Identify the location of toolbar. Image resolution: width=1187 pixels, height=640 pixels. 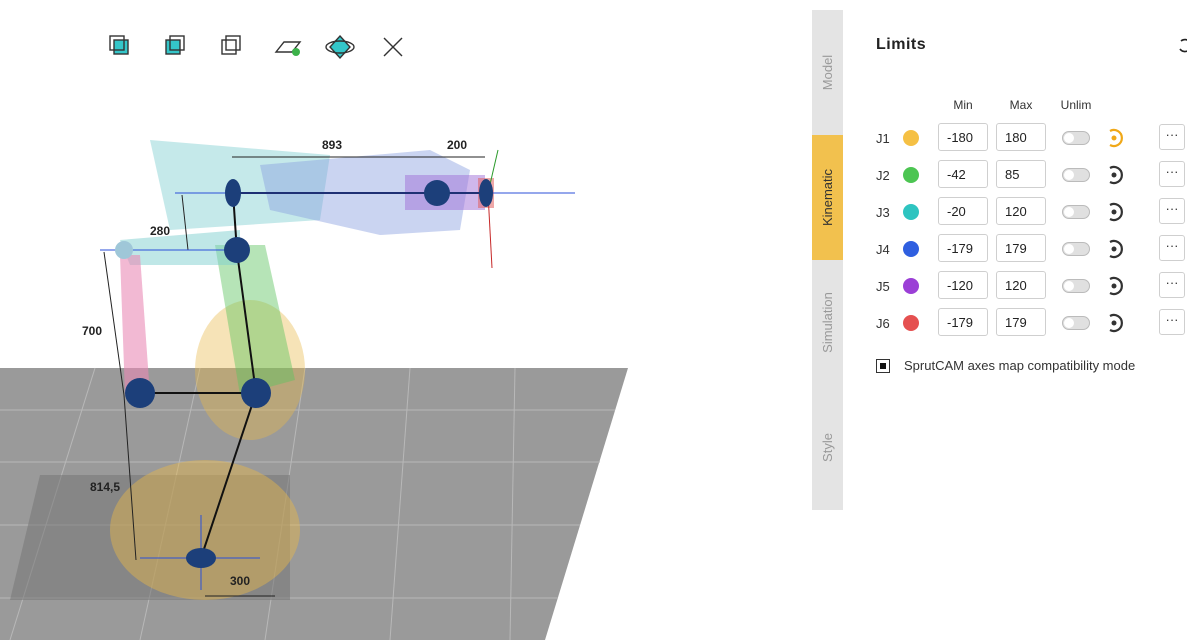
(256, 47).